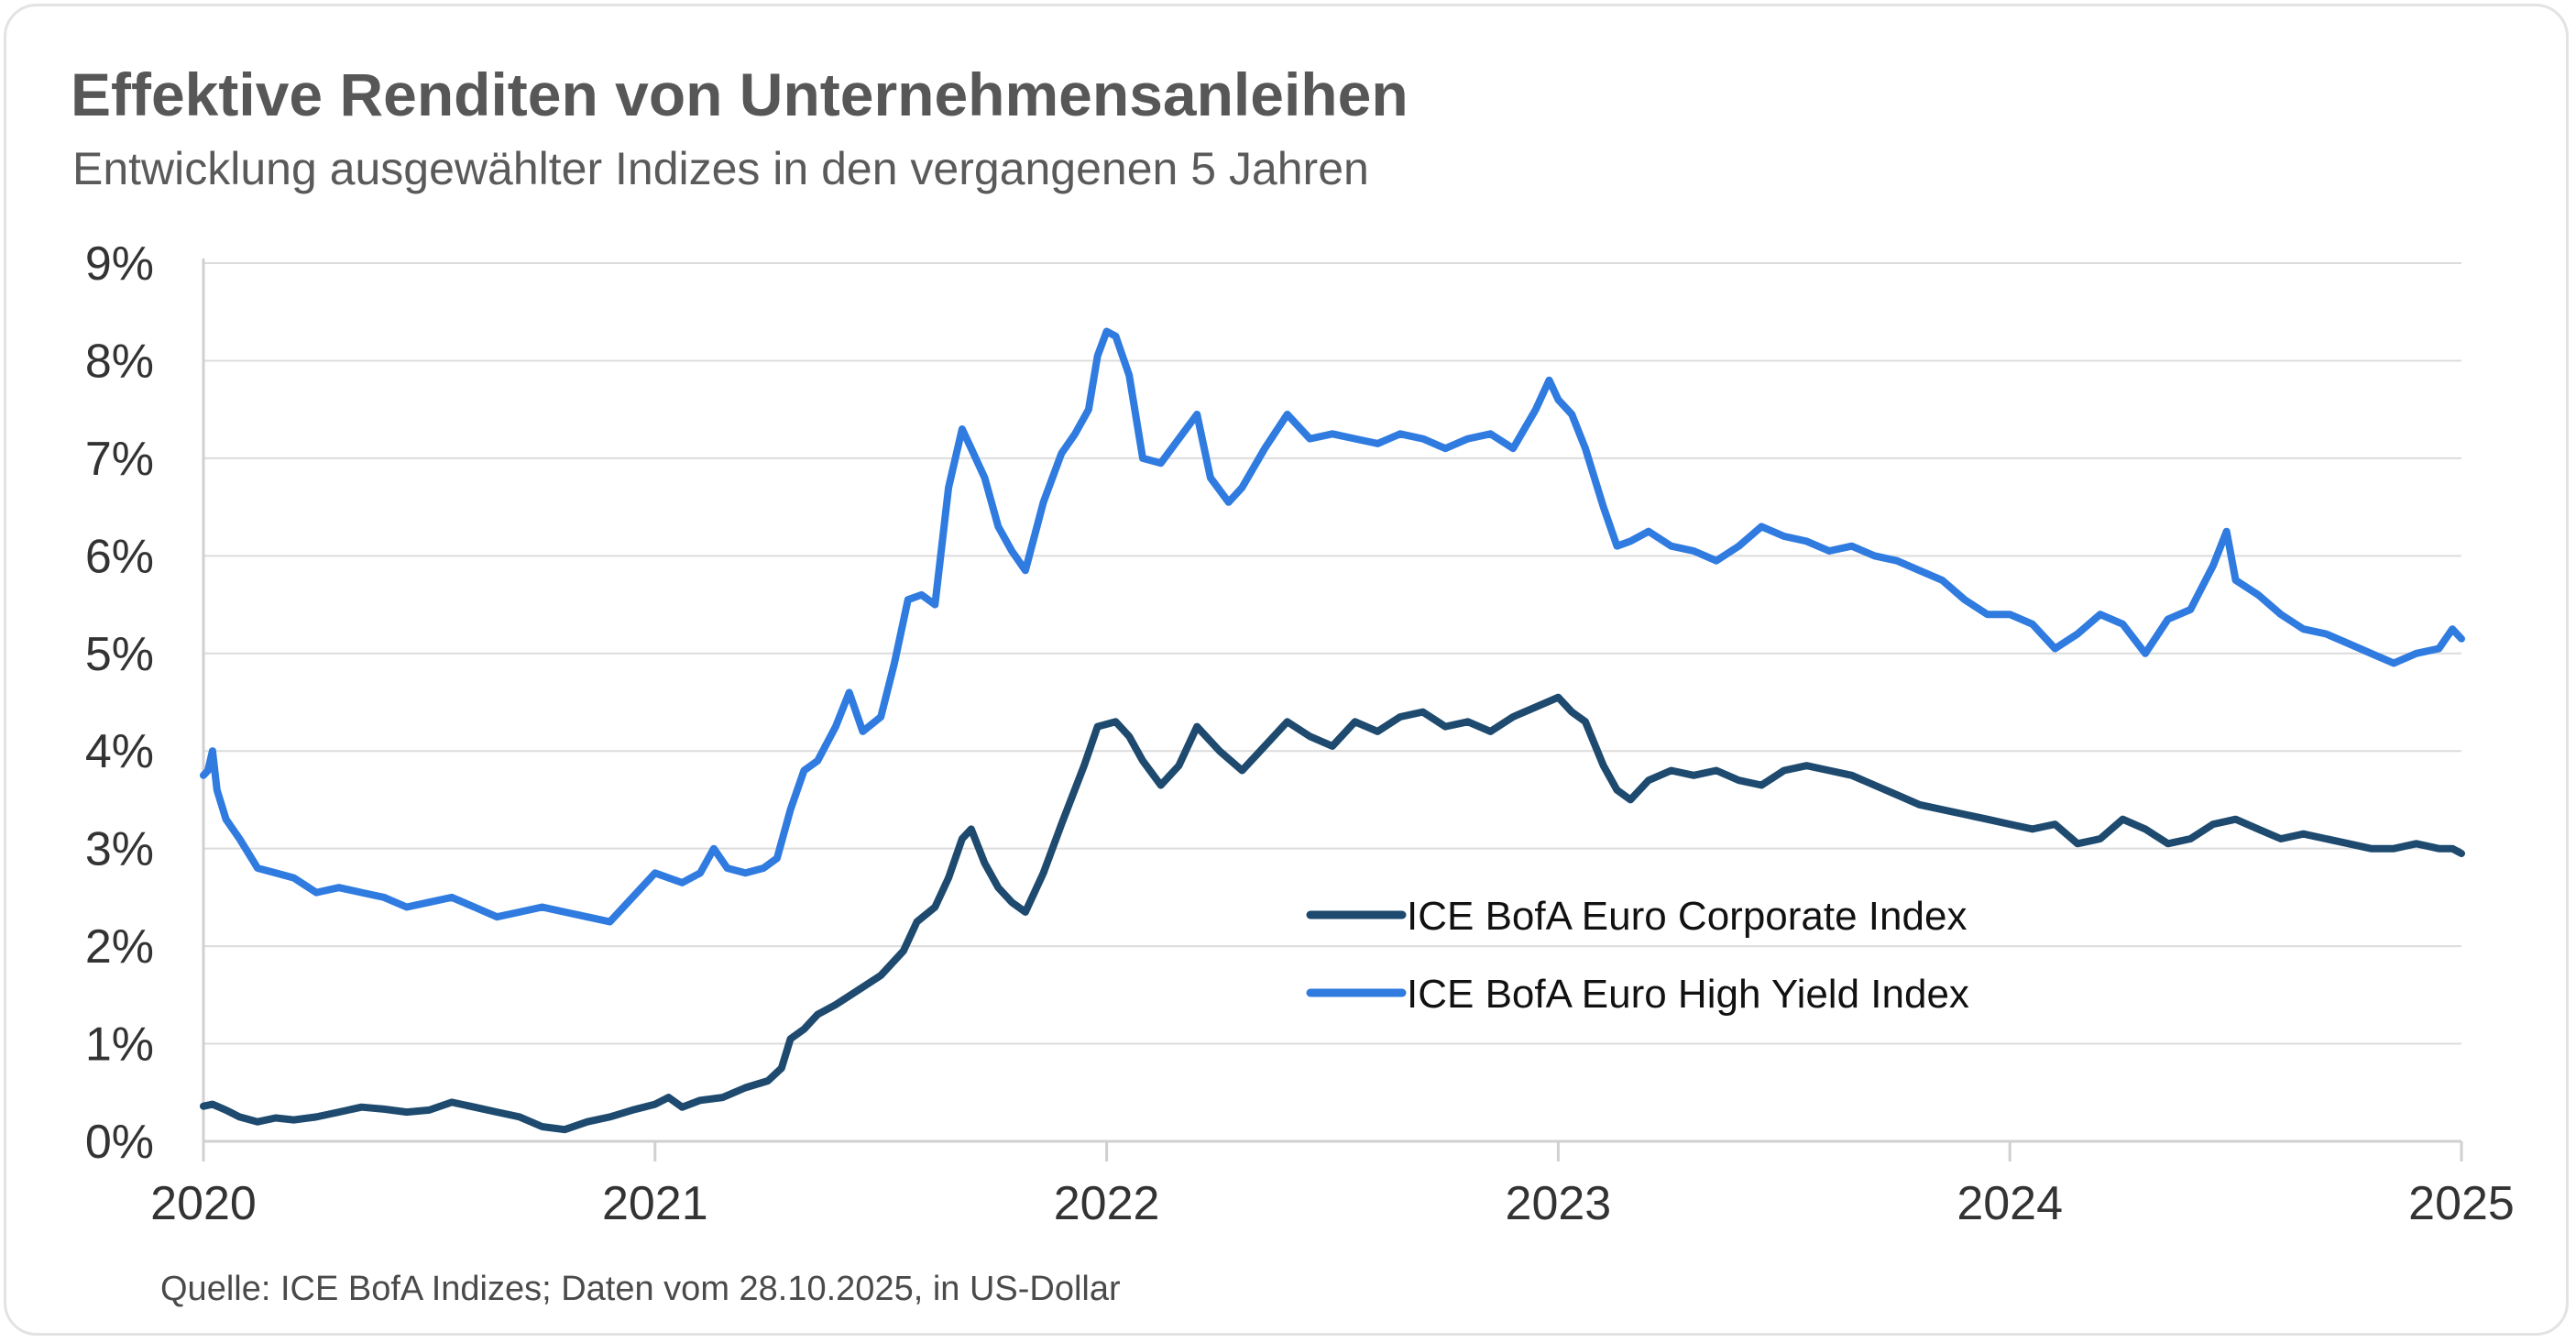  What do you see at coordinates (1107, 1203) in the screenshot?
I see `x-tick-label: 2022` at bounding box center [1107, 1203].